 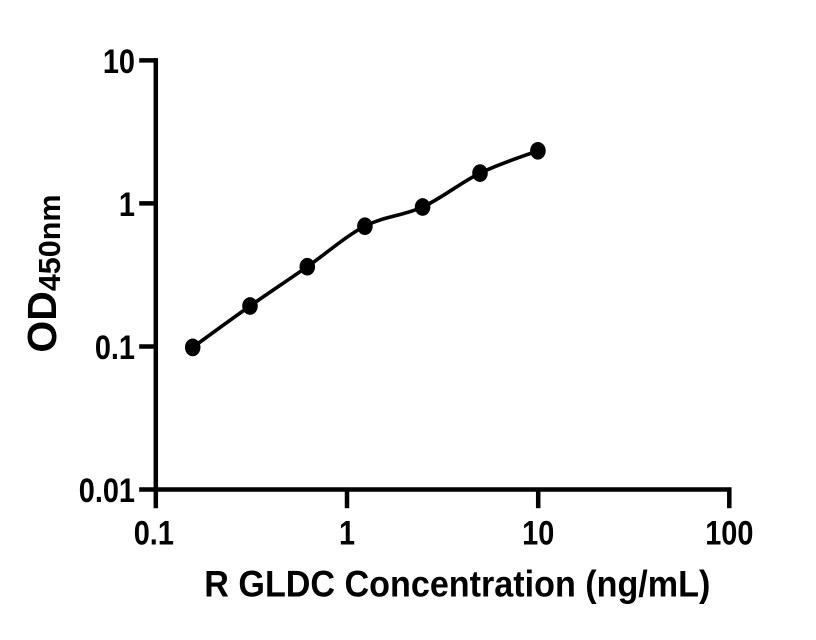 I want to click on svg-text: 100, so click(x=729, y=532).